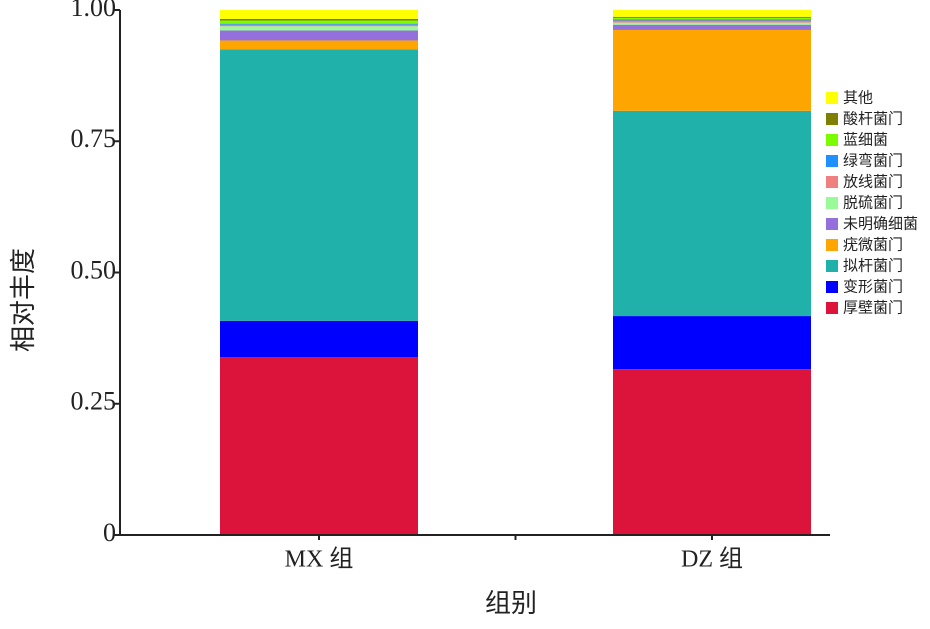 This screenshot has width=930, height=629. I want to click on legend-label: 变形菌门, so click(873, 287).